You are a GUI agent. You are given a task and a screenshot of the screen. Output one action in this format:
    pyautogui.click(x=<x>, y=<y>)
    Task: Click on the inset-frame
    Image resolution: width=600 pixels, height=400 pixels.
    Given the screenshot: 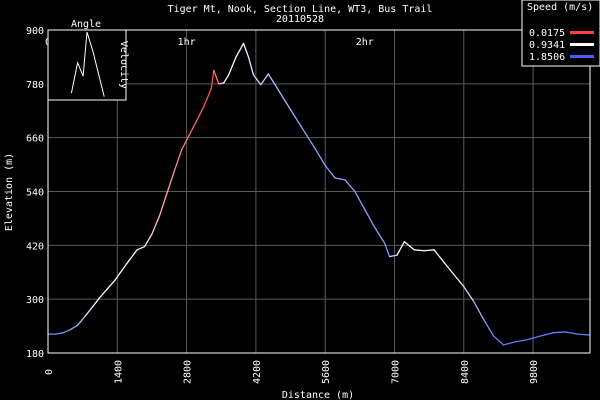 What is the action you would take?
    pyautogui.click(x=87, y=65)
    